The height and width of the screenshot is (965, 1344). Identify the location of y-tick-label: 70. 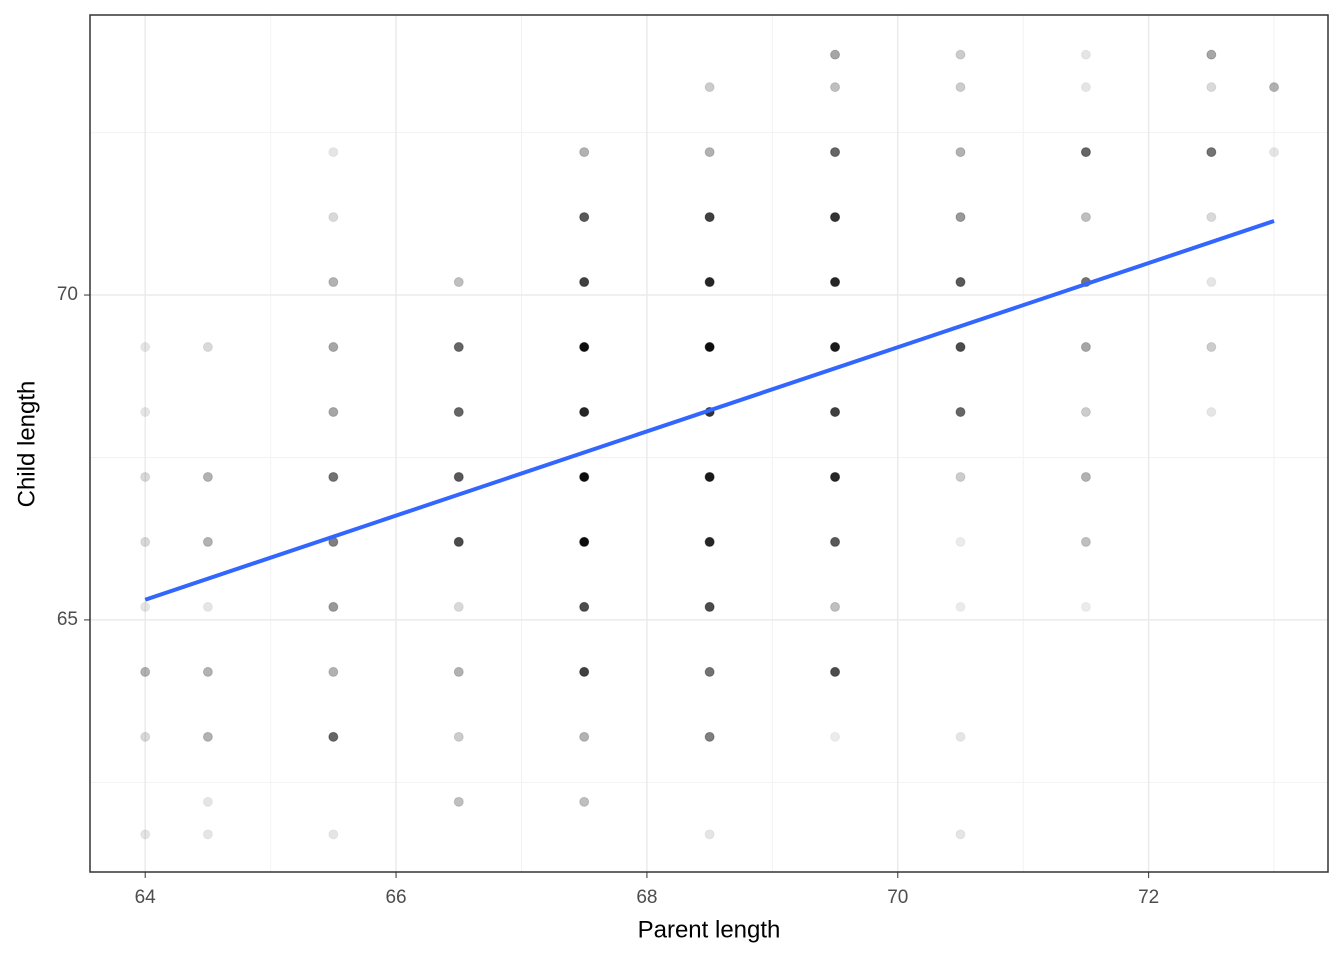
(67, 294).